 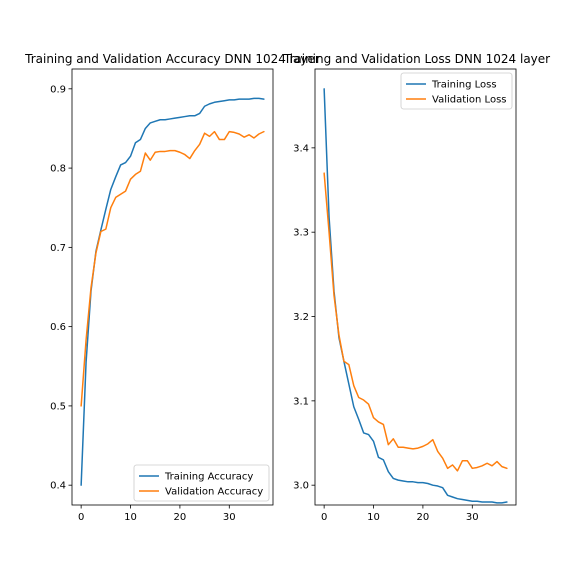 What do you see at coordinates (58, 248) in the screenshot?
I see `accuracy-ytick-label: 0.7` at bounding box center [58, 248].